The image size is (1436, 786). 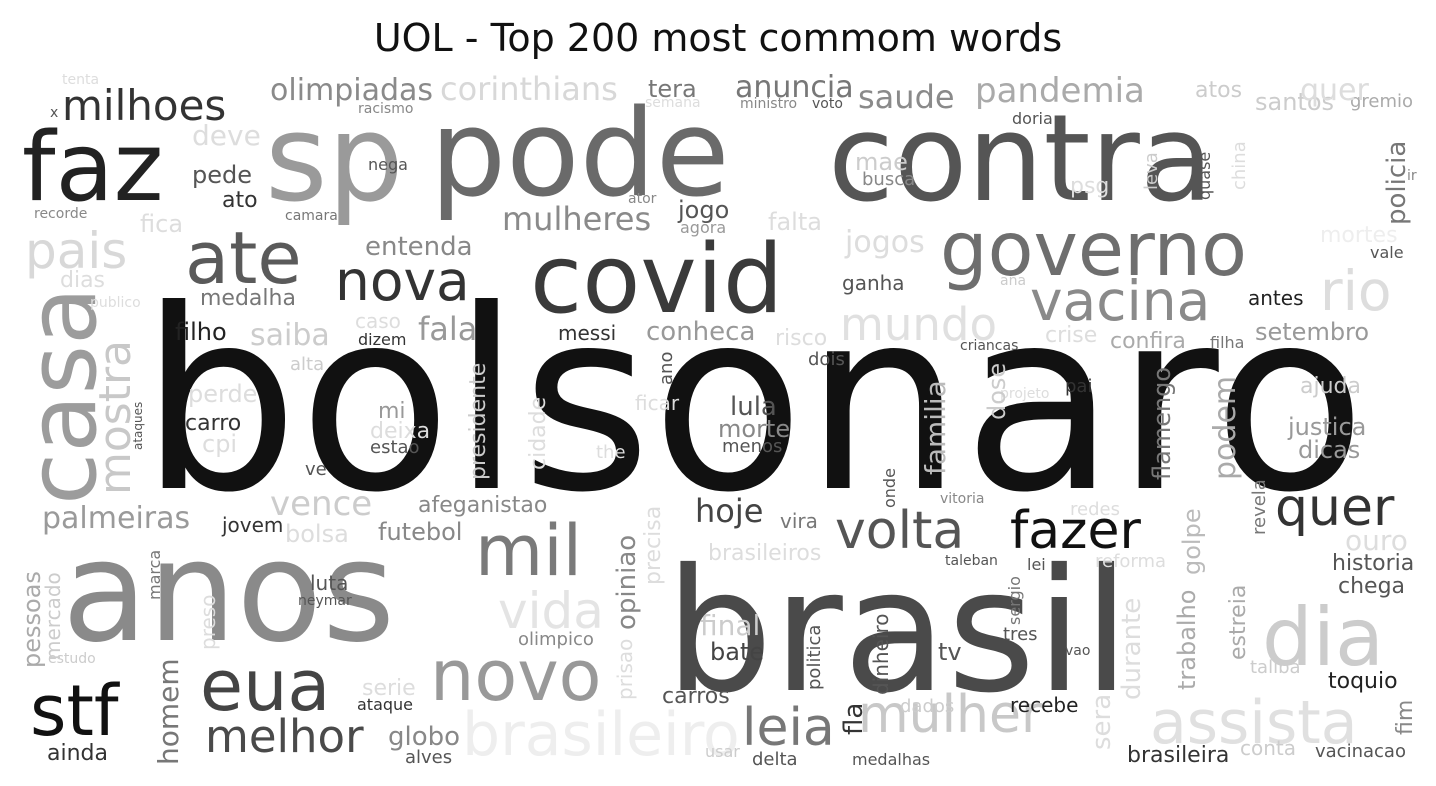 What do you see at coordinates (935, 427) in the screenshot?
I see `word-familia: familia` at bounding box center [935, 427].